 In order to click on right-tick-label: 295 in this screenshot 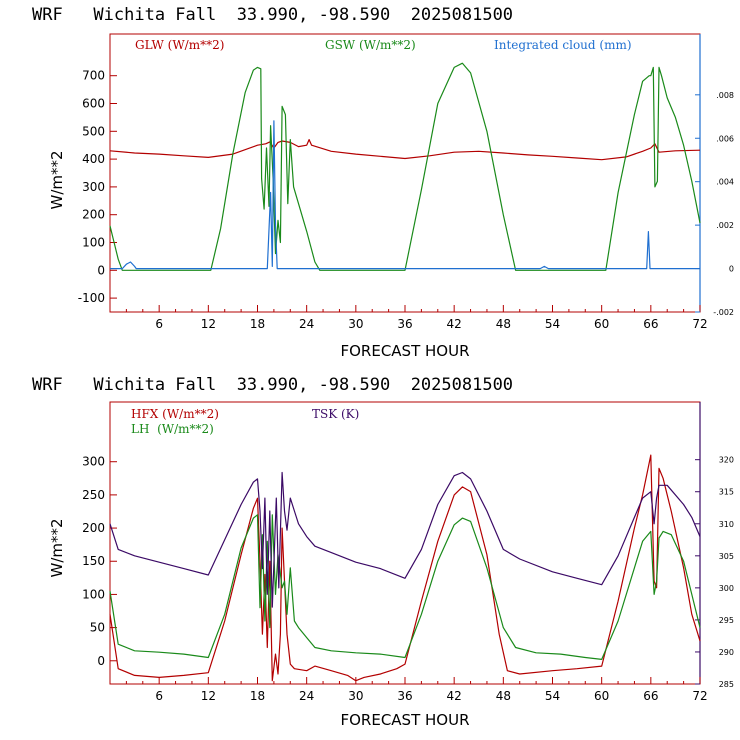, I will do `click(726, 620)`.